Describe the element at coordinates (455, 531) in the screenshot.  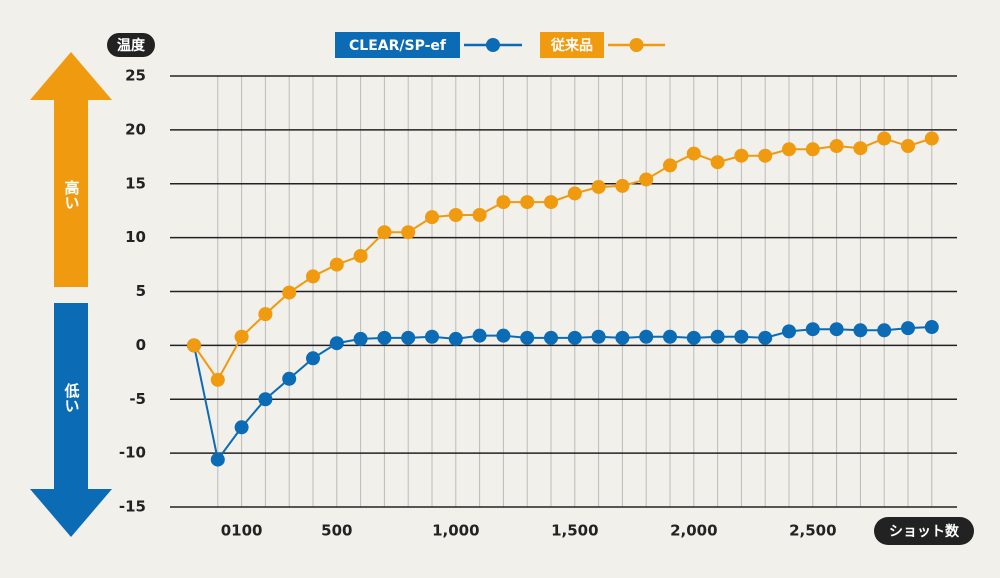
I see `x-tick-label: 1,000` at that location.